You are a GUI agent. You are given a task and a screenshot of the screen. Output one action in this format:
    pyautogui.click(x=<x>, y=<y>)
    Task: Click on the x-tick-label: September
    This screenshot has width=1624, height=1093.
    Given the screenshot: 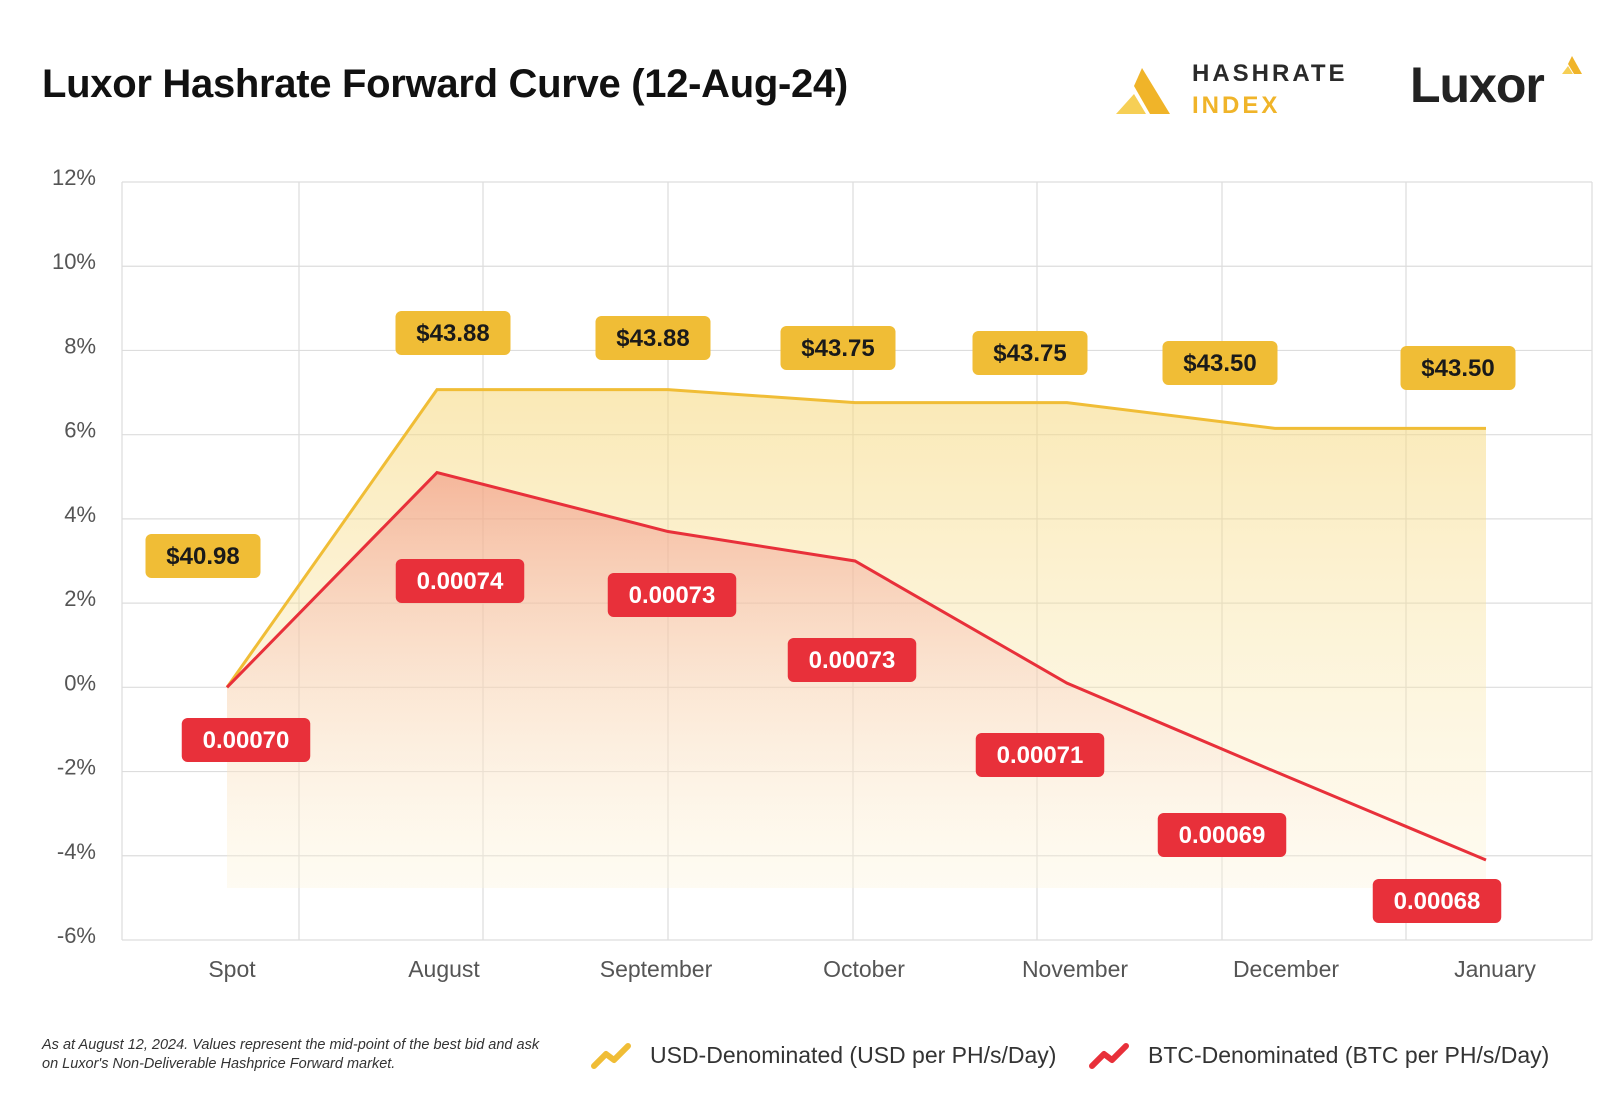 What is the action you would take?
    pyautogui.click(x=656, y=969)
    